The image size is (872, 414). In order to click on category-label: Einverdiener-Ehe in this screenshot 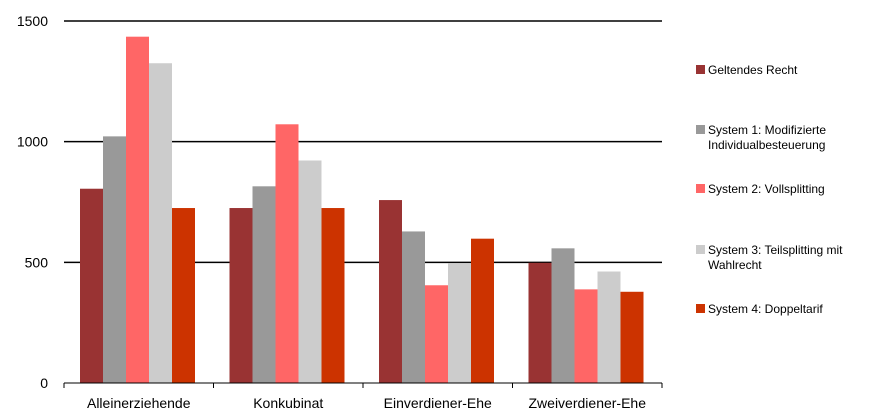, I will do `click(438, 403)`.